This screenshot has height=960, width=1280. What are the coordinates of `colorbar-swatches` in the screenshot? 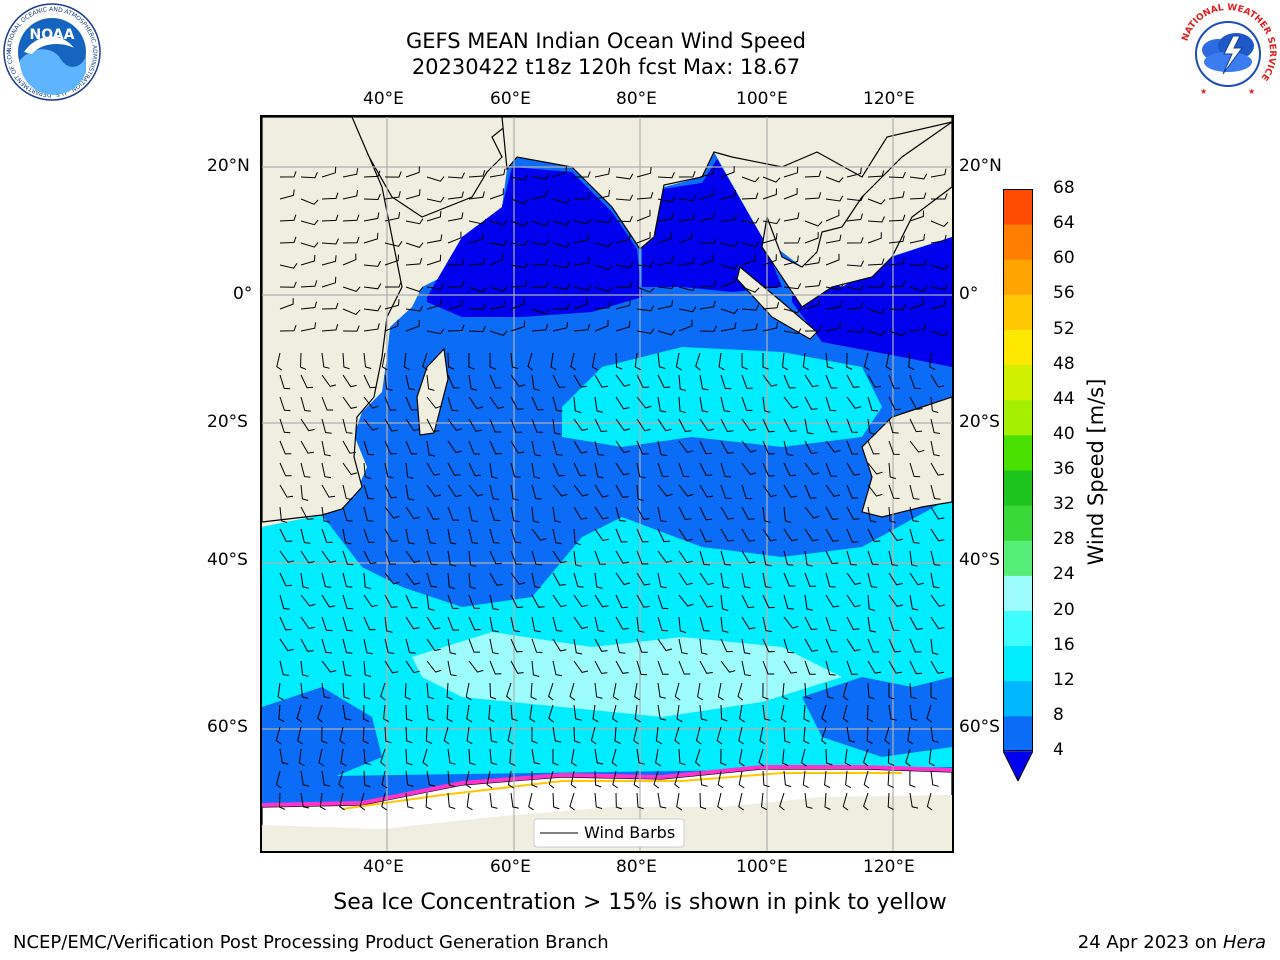 It's located at (1018, 486).